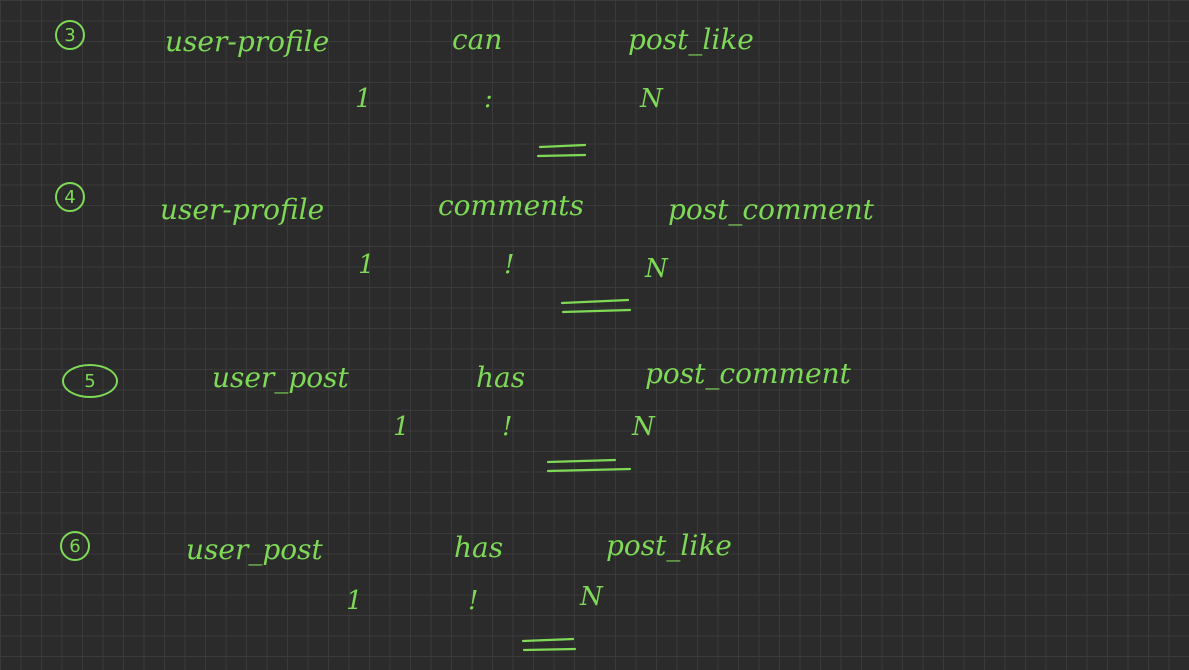 Image resolution: width=1189 pixels, height=670 pixels. Describe the element at coordinates (477, 39) in the screenshot. I see `relation-verb-label: can` at that location.